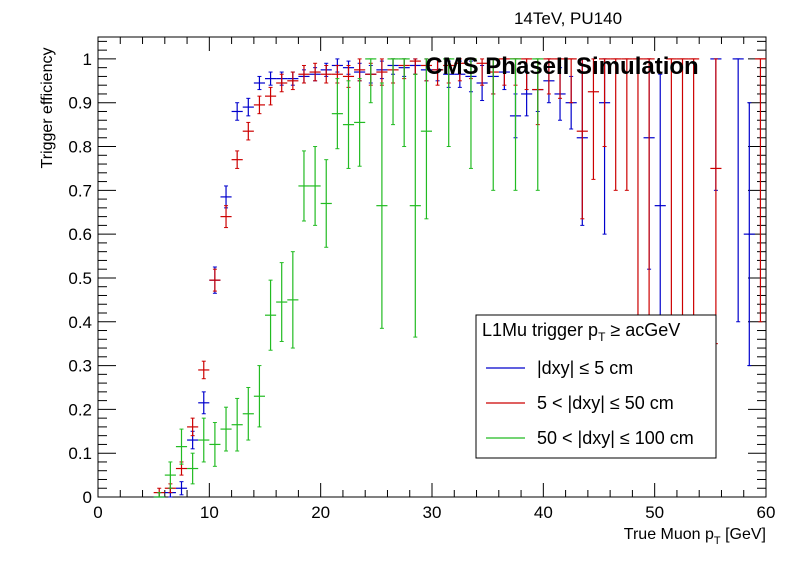  I want to click on x-tick-label: 50, so click(654, 512).